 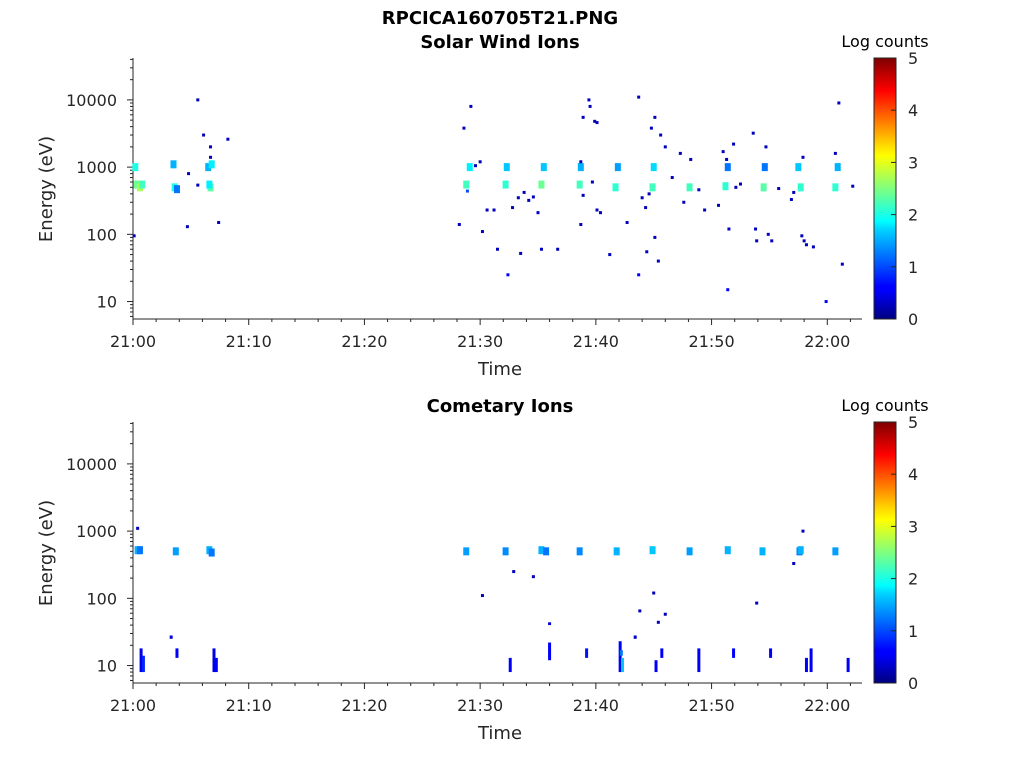 I want to click on figure-title: RPCICA160705T21.PNG, so click(x=500, y=18).